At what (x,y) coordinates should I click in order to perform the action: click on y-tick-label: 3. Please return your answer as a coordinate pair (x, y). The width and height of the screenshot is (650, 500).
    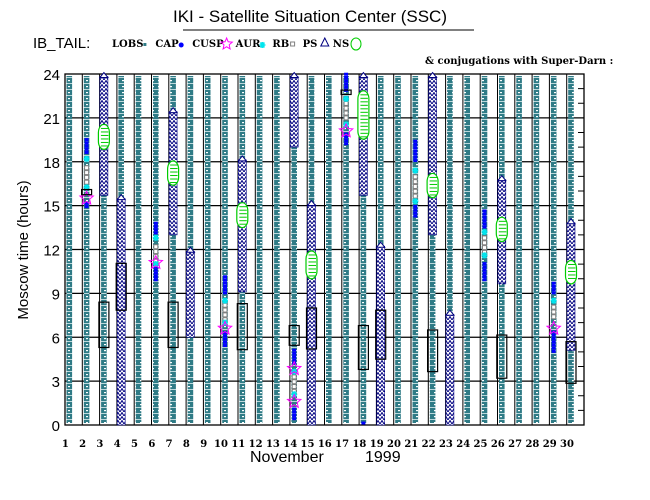
    Looking at the image, I should click on (56, 382).